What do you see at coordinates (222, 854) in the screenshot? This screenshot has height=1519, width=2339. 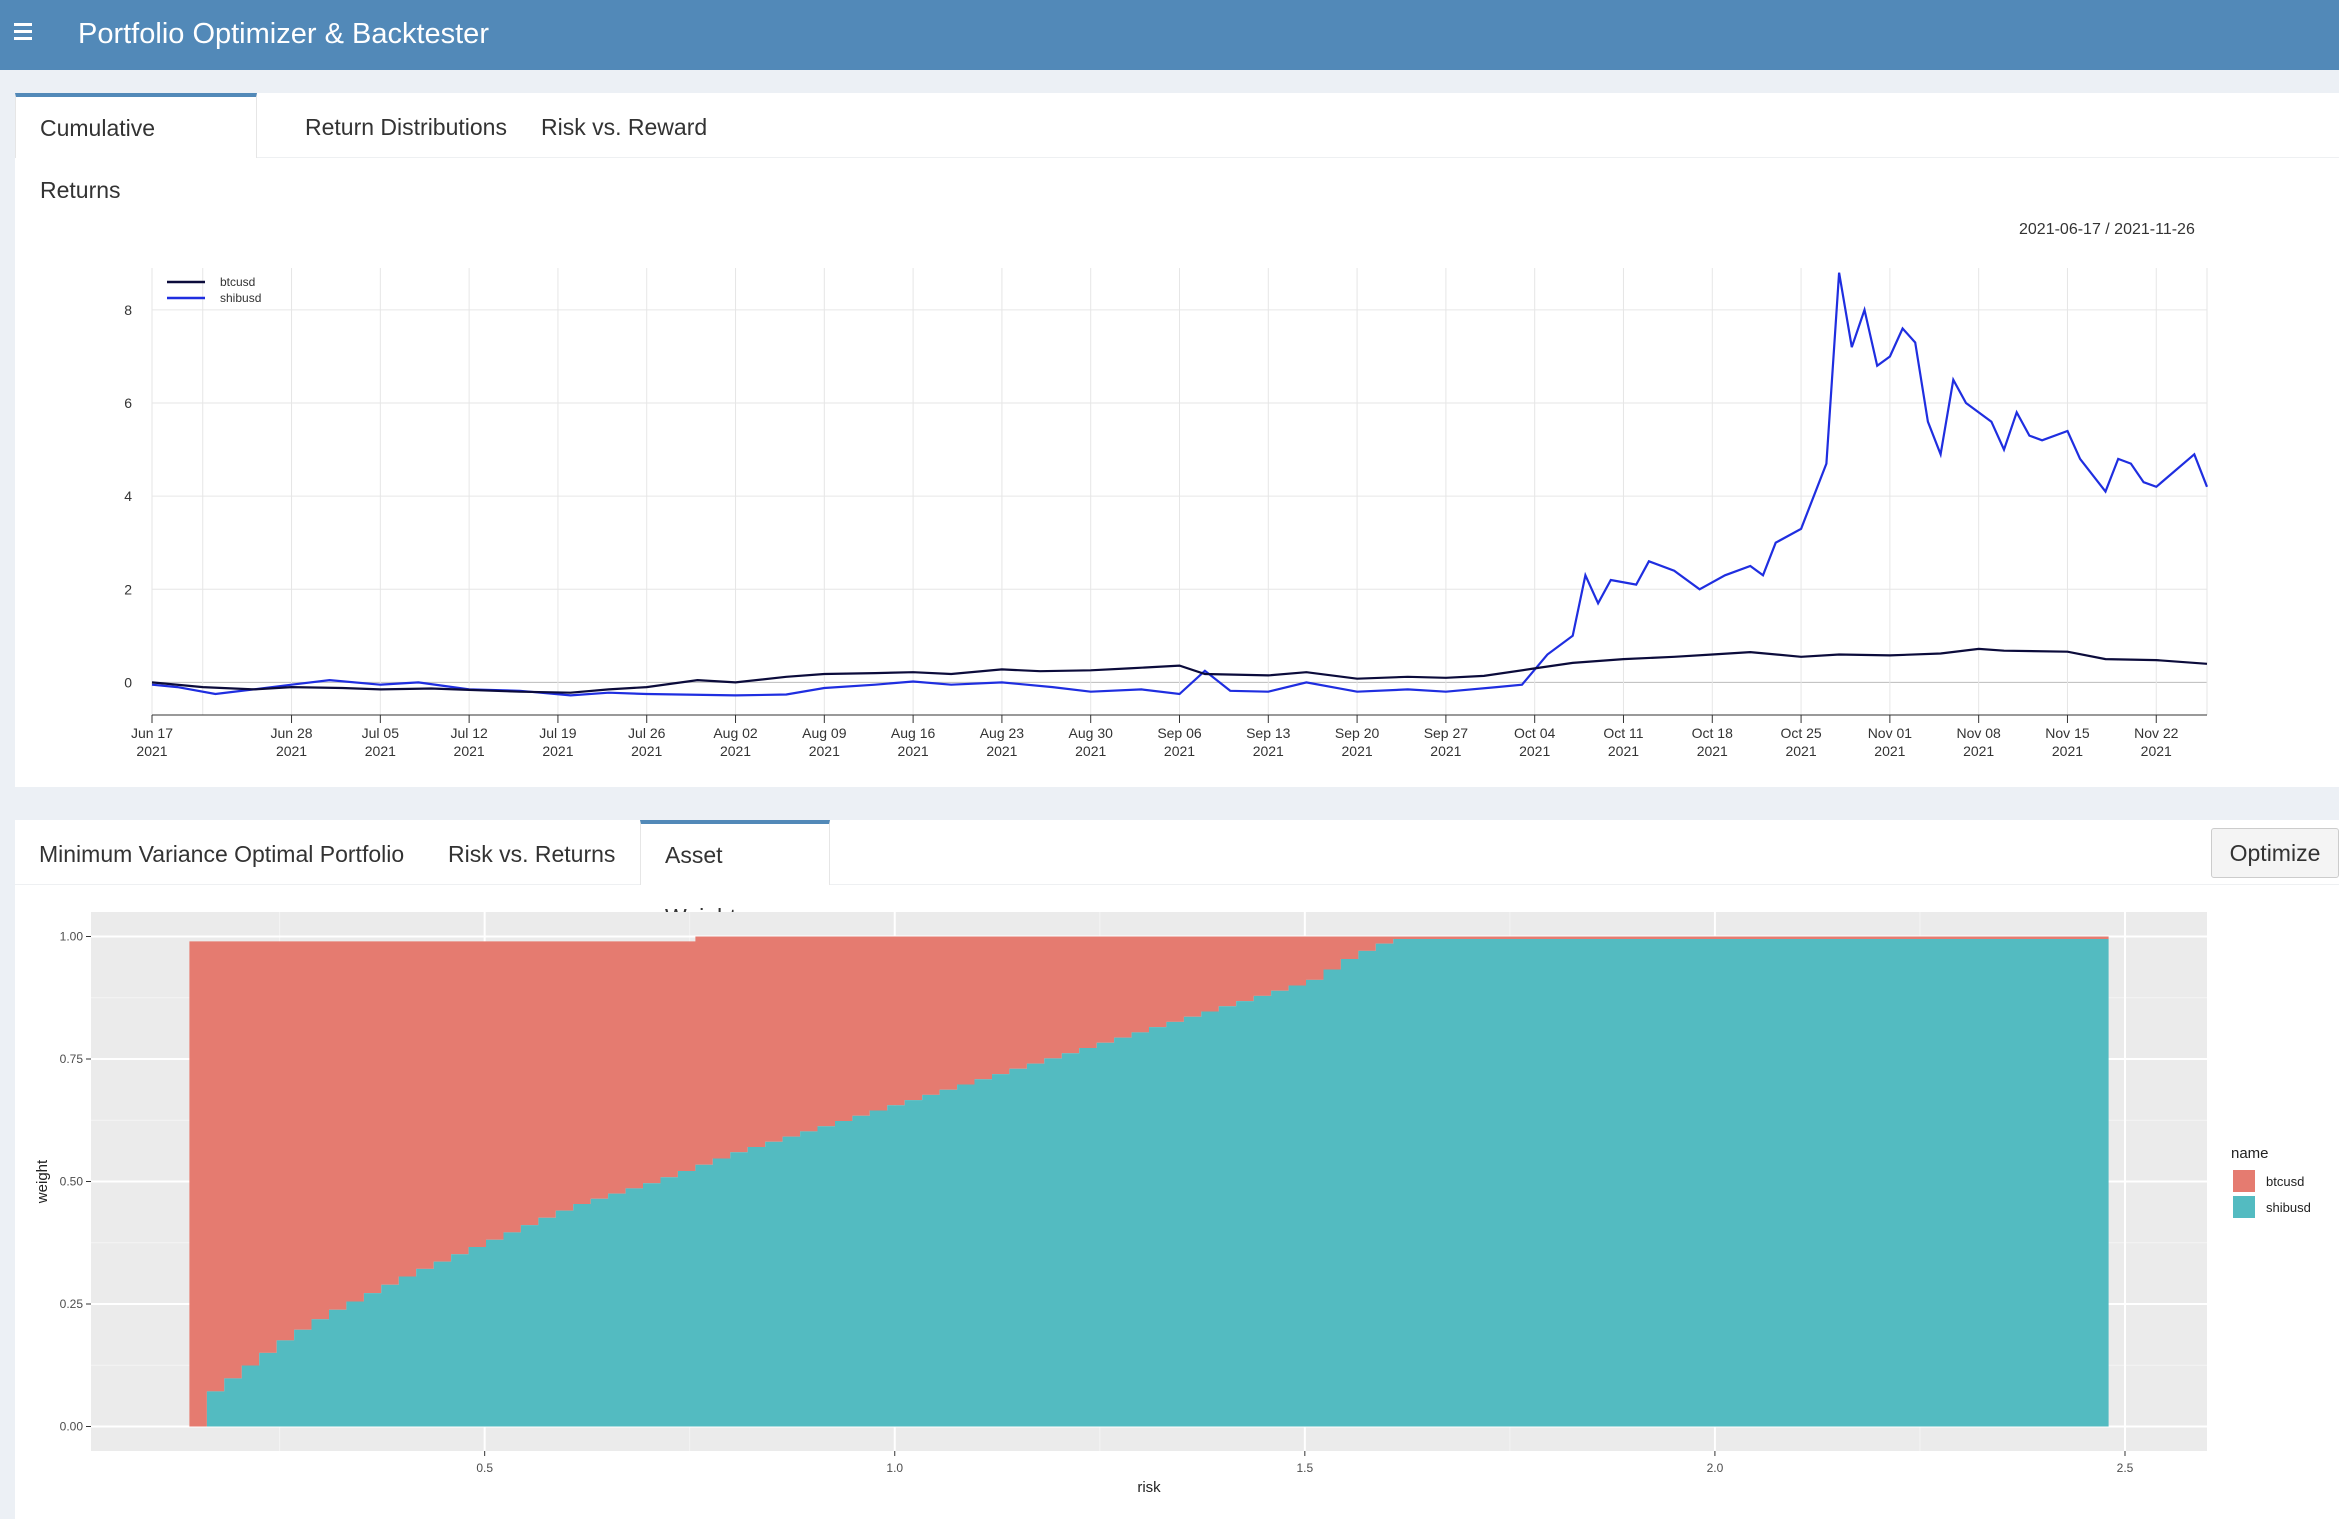 I see `tab-min-variance-portfolio: Minimum Variance Optimal Portfolio` at bounding box center [222, 854].